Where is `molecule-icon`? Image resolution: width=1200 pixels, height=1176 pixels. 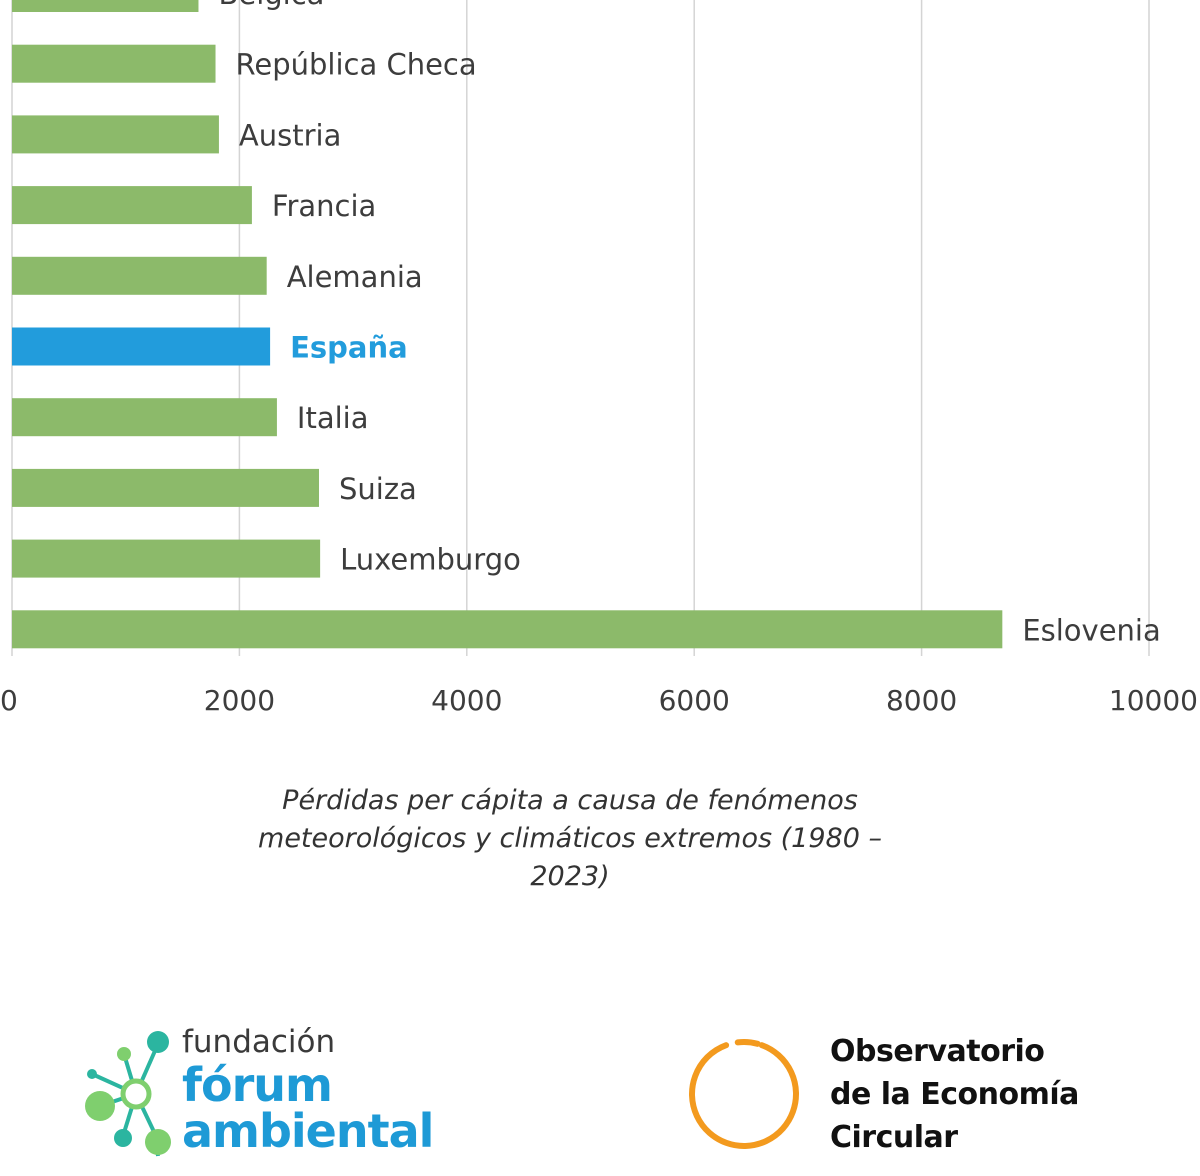
molecule-icon is located at coordinates (128, 1094).